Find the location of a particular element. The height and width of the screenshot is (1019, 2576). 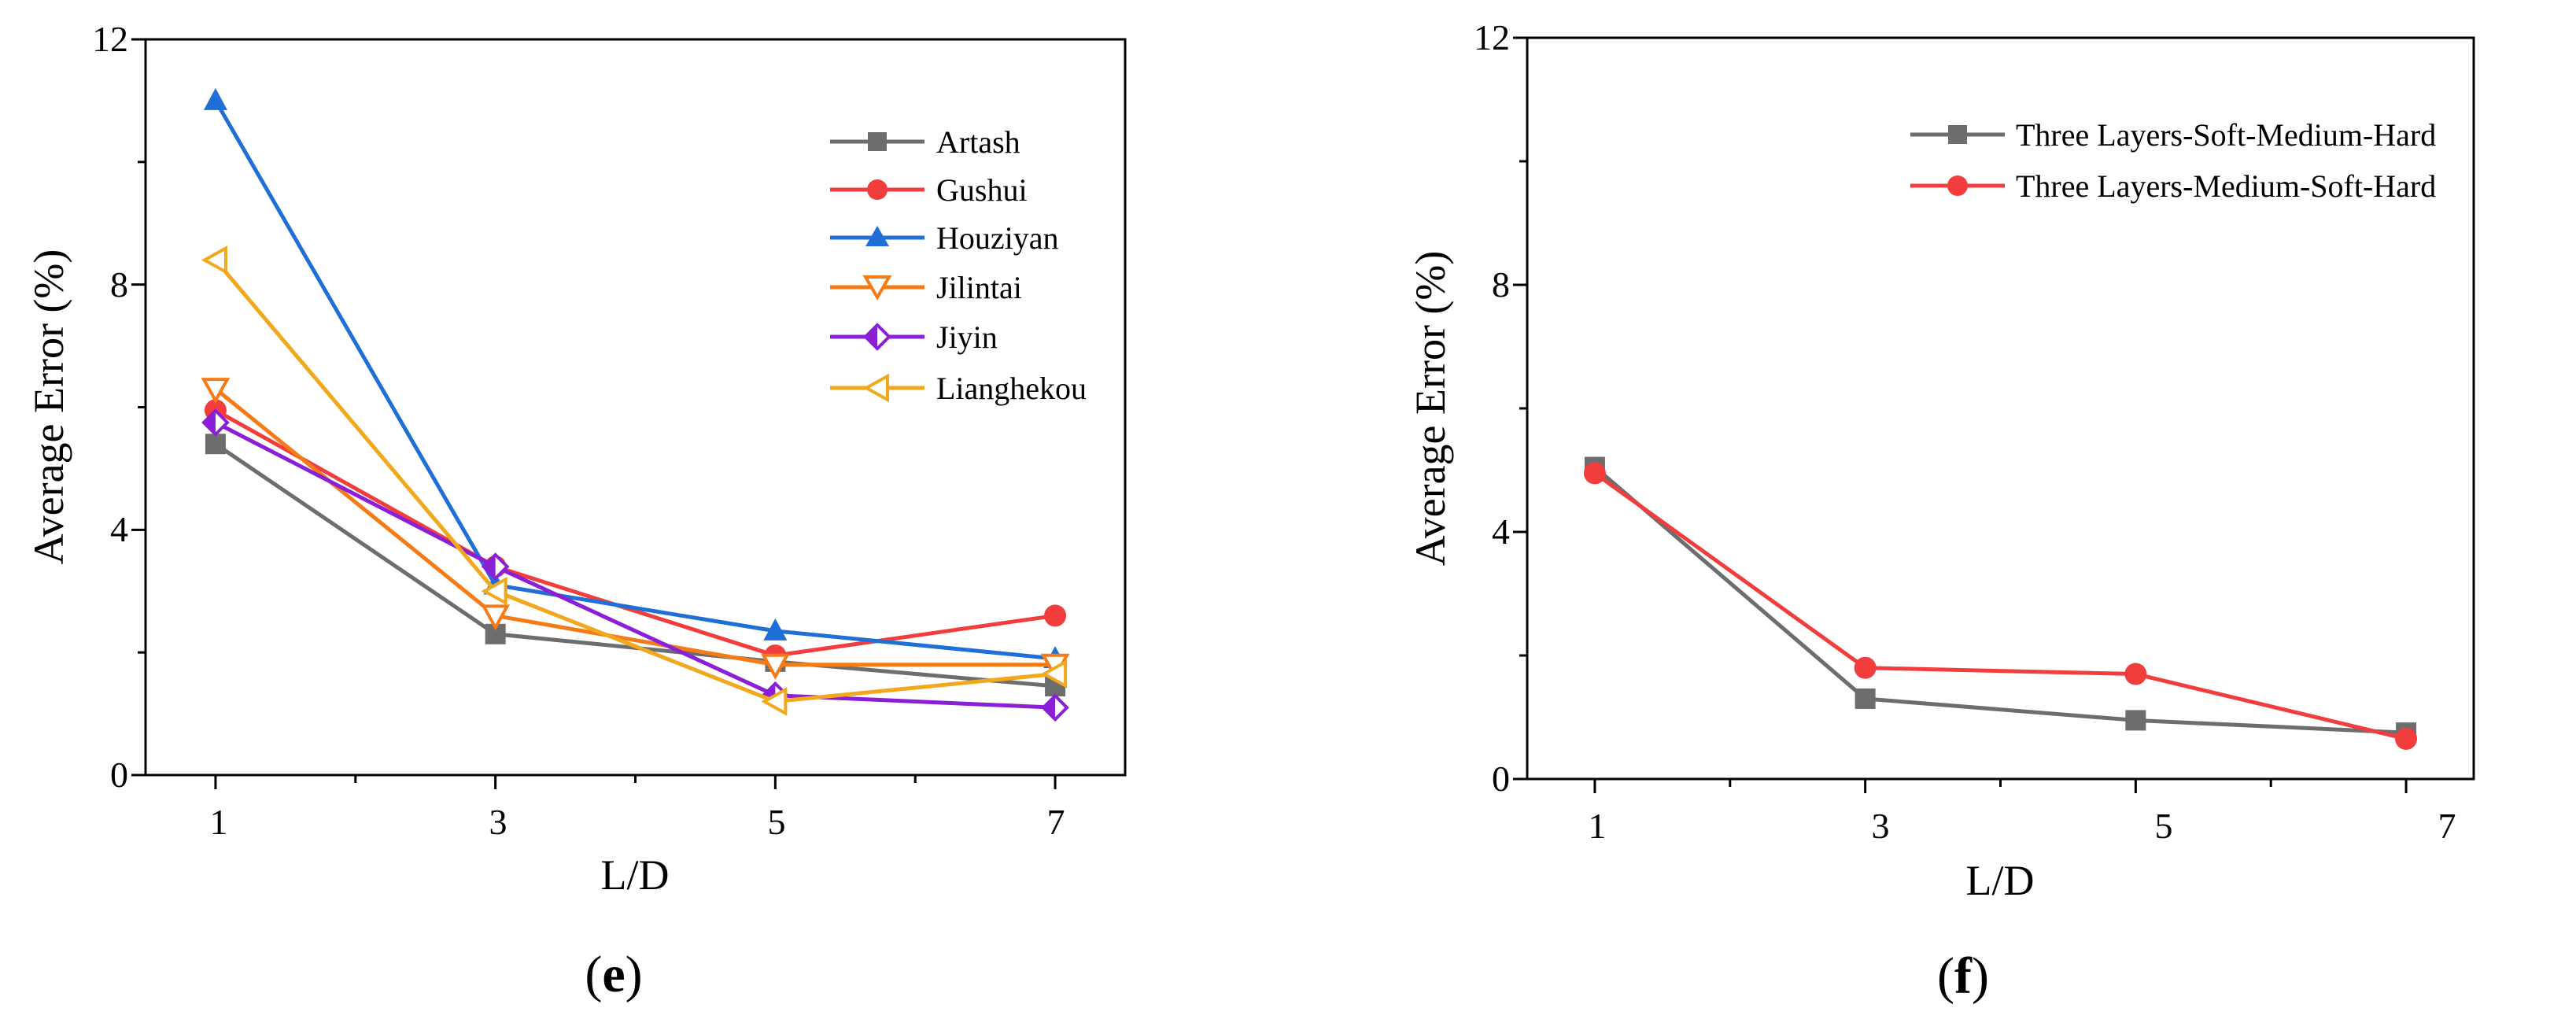

legend-item-jilintai: Jilintai is located at coordinates (926, 287).